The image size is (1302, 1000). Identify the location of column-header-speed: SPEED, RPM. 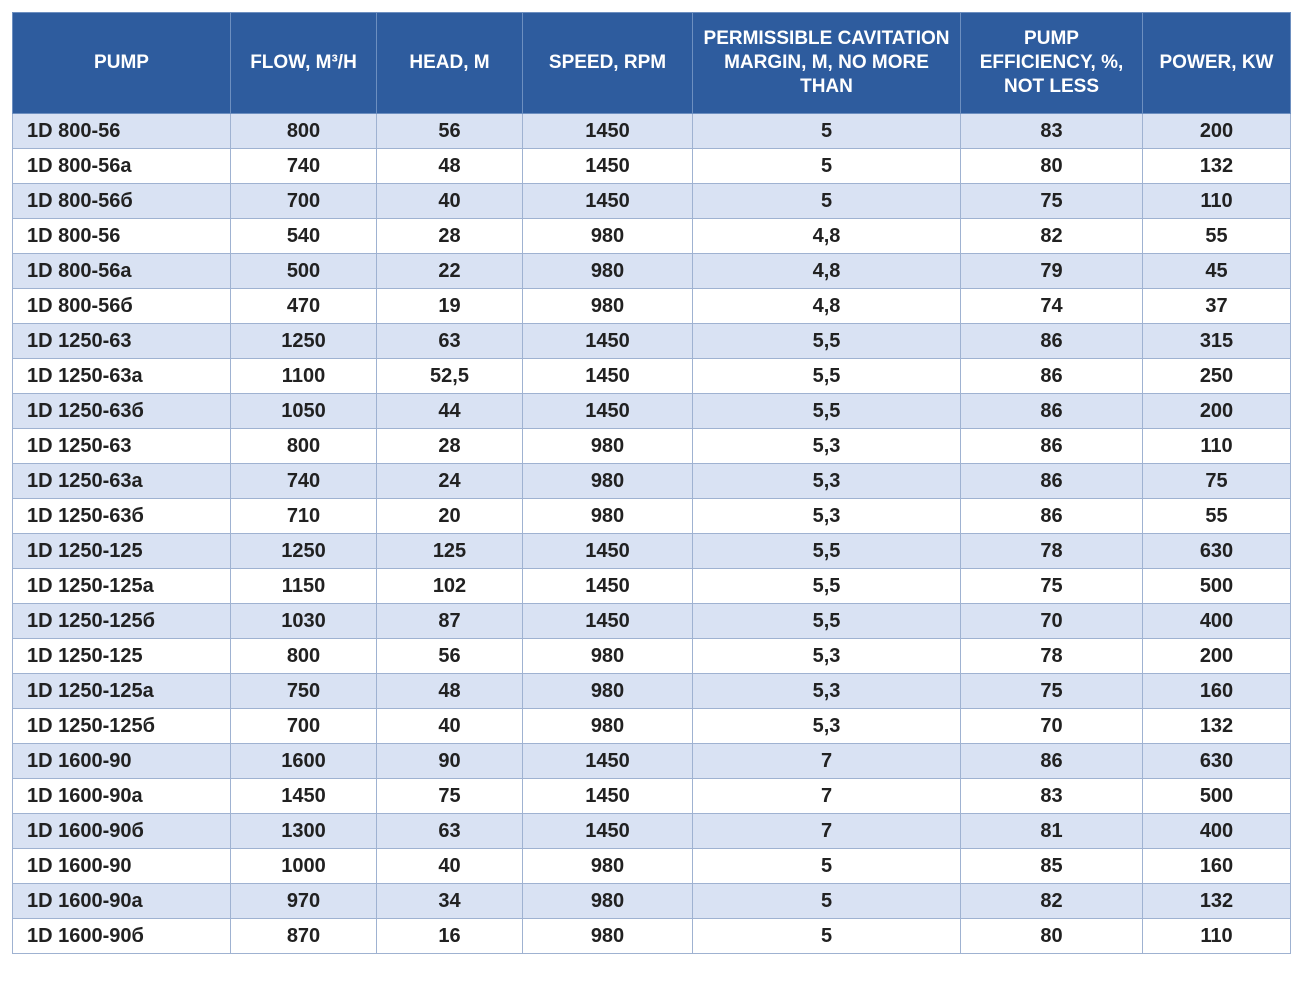
(607, 63).